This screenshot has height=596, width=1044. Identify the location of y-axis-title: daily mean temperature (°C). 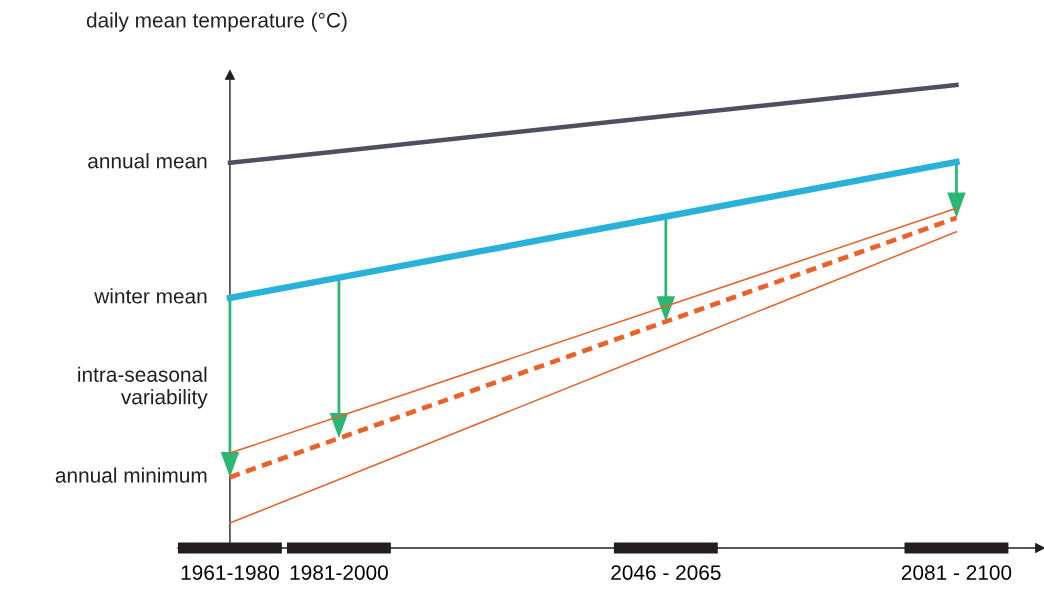
(216, 22).